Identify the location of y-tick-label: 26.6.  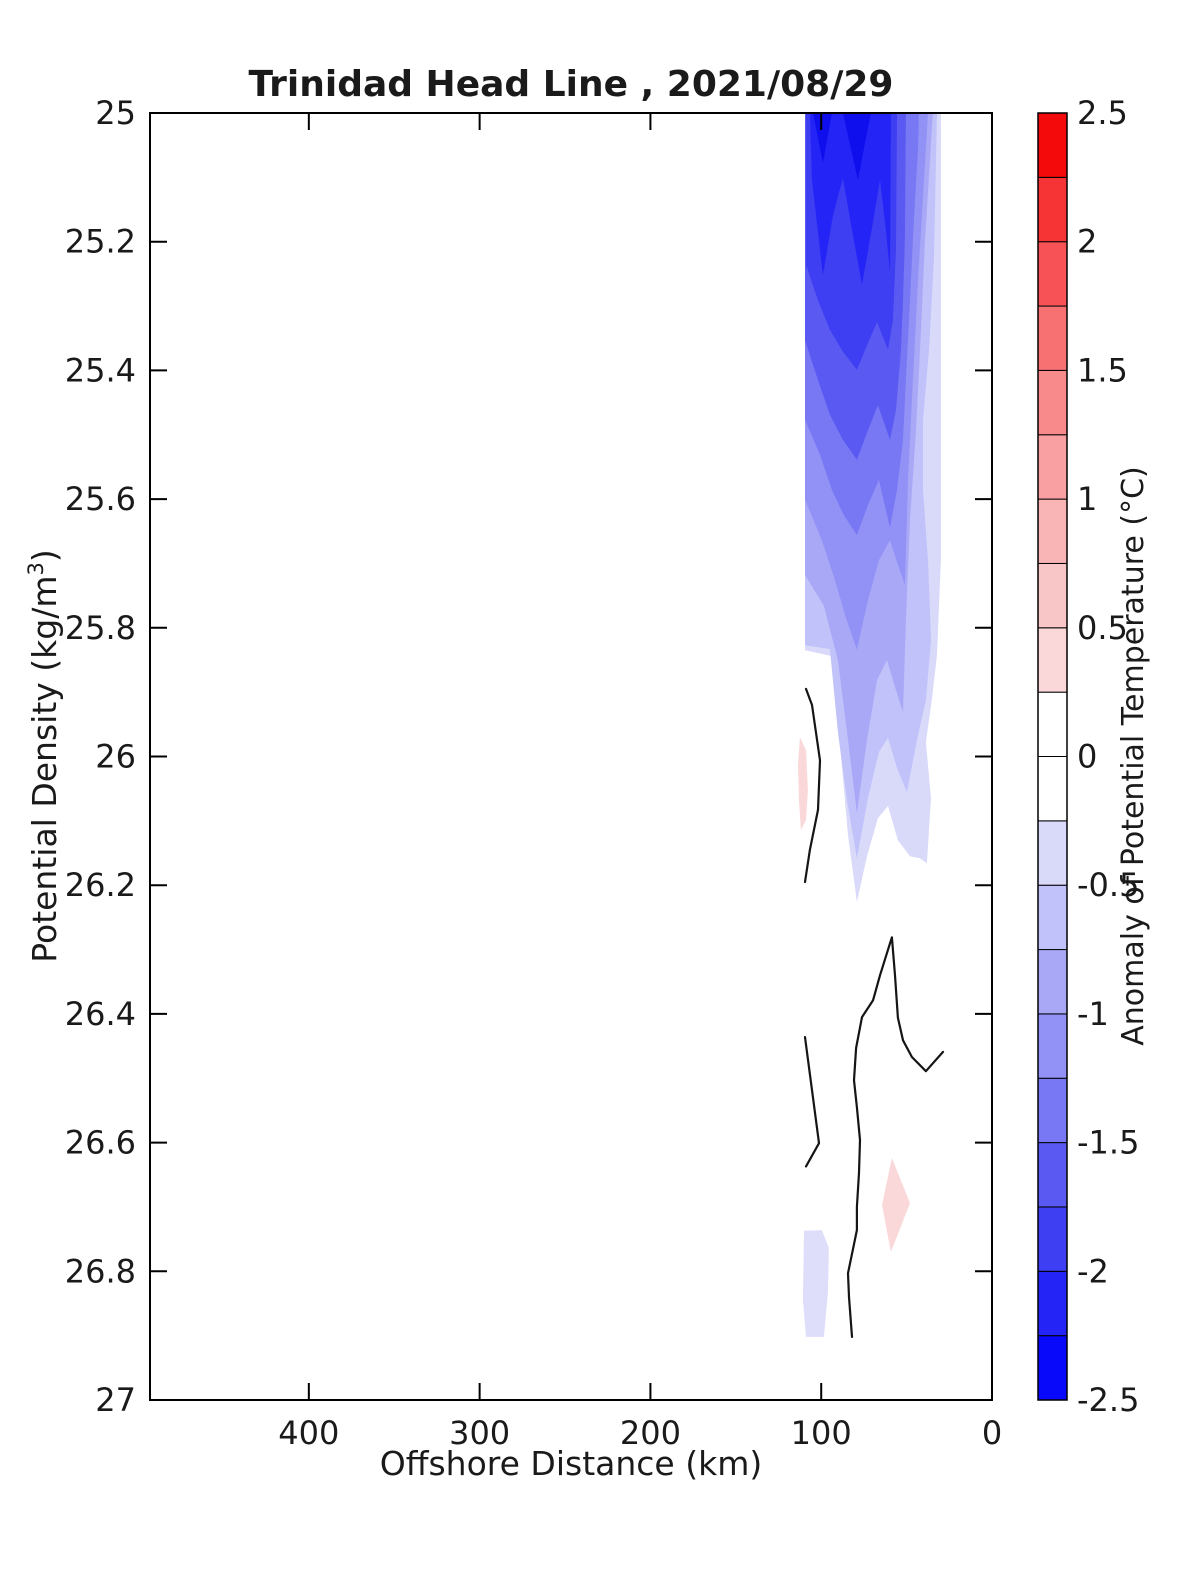
(100, 1143).